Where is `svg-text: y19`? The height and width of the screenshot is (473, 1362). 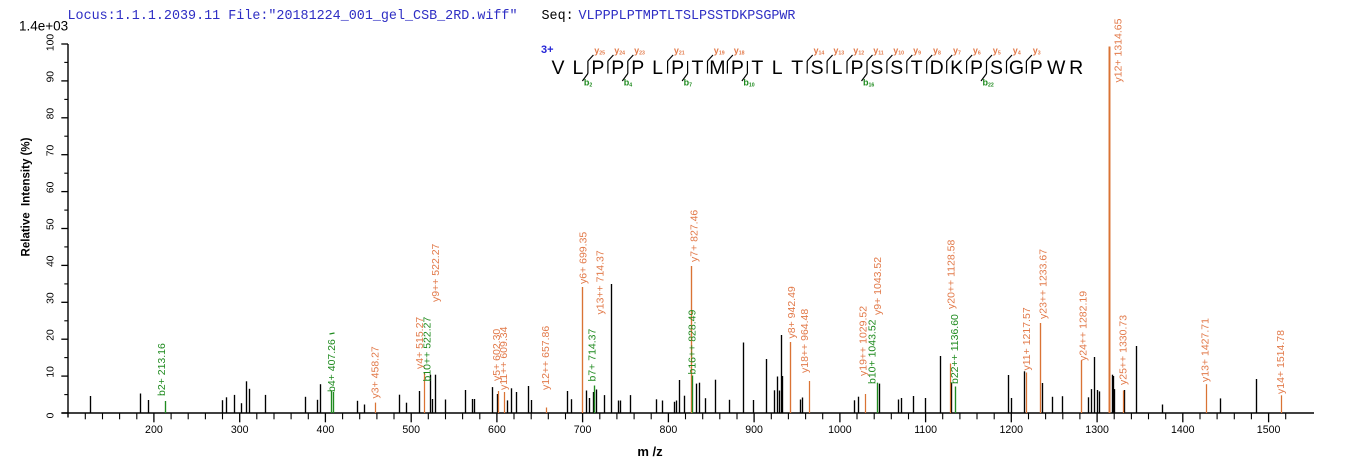
svg-text: y19 is located at coordinates (719, 51).